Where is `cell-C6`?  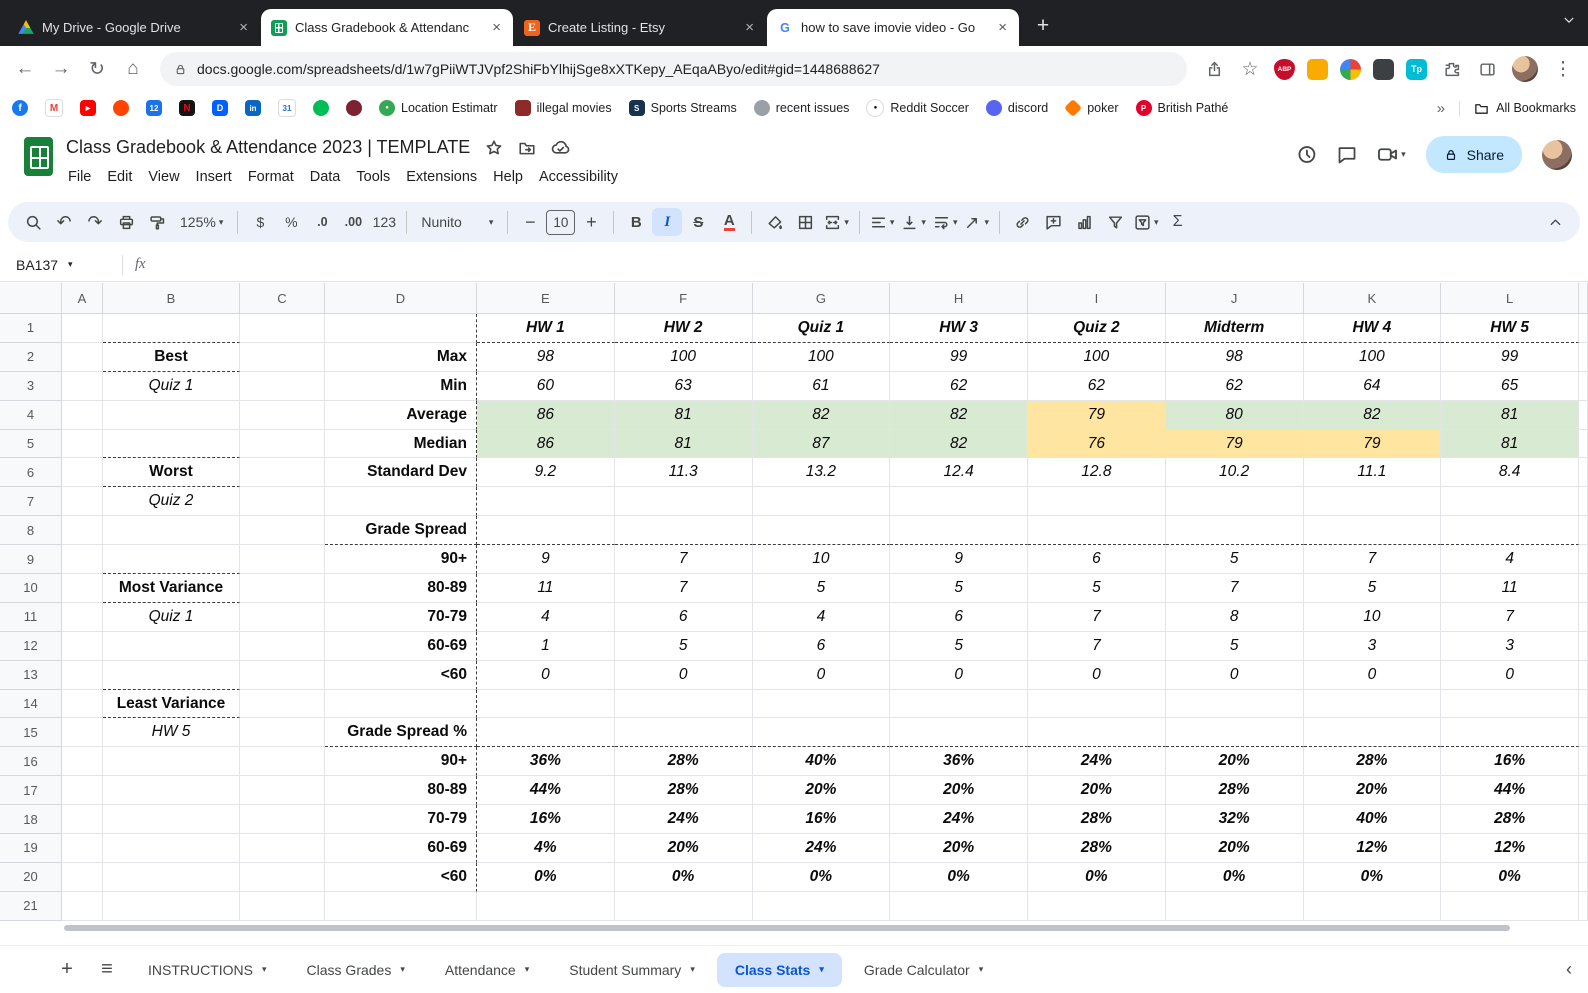
cell-C6 is located at coordinates (282, 473).